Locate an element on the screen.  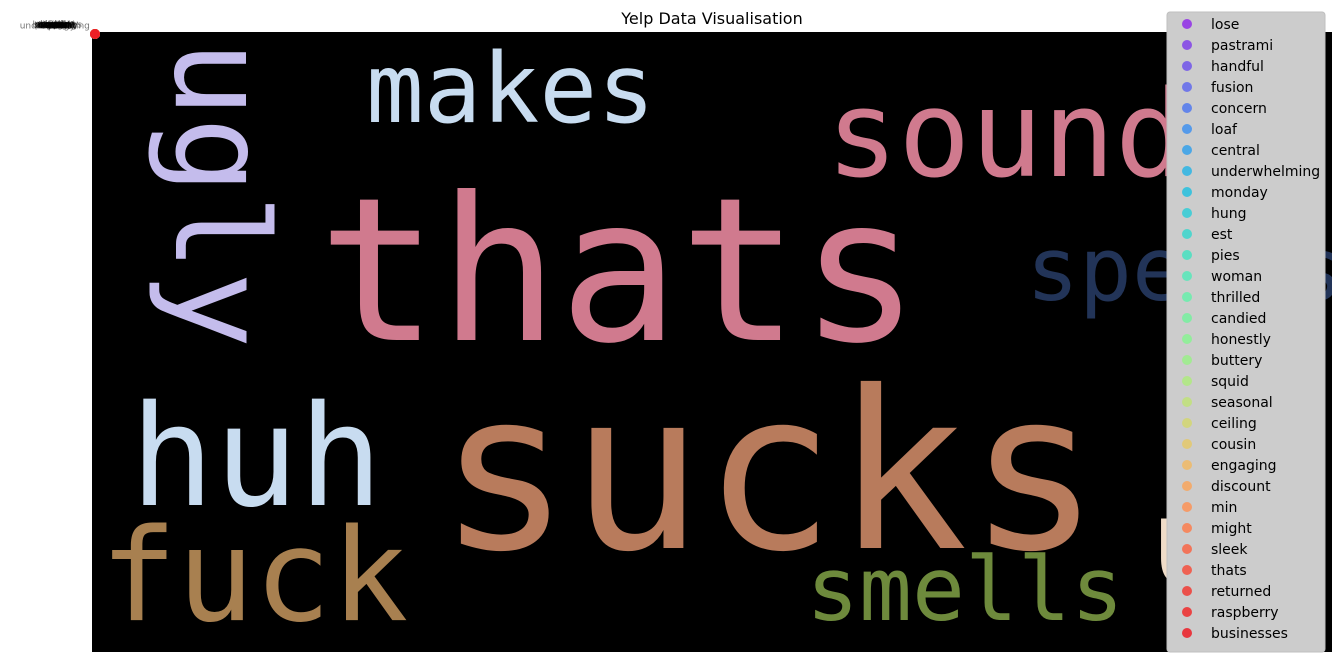
scatter-point-label: woman is located at coordinates (54, 25).